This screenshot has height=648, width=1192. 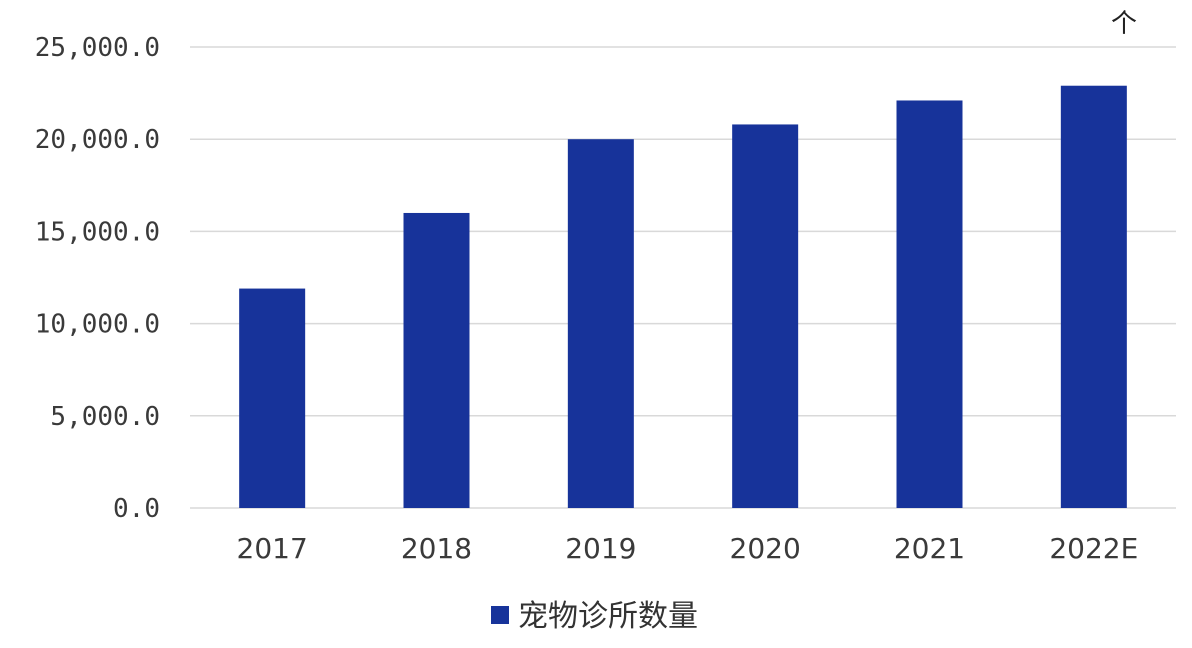 What do you see at coordinates (600, 548) in the screenshot?
I see `x-tick-label: 2019` at bounding box center [600, 548].